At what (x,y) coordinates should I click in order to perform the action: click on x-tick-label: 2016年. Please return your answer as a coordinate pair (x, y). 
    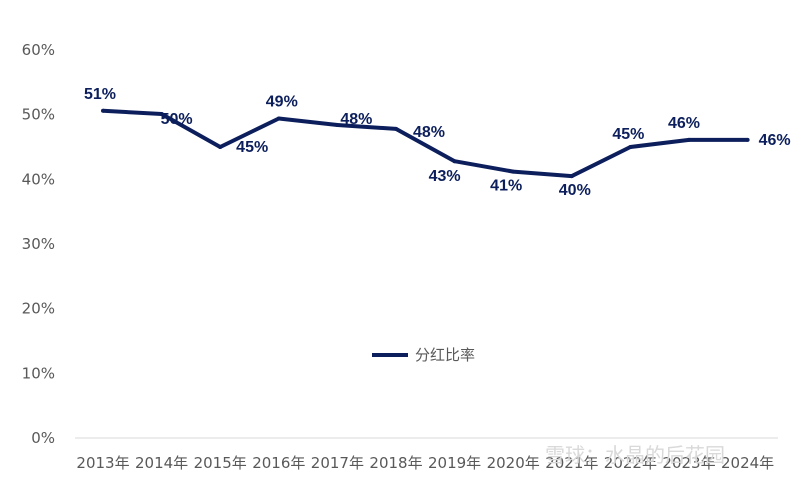
    Looking at the image, I should click on (278, 463).